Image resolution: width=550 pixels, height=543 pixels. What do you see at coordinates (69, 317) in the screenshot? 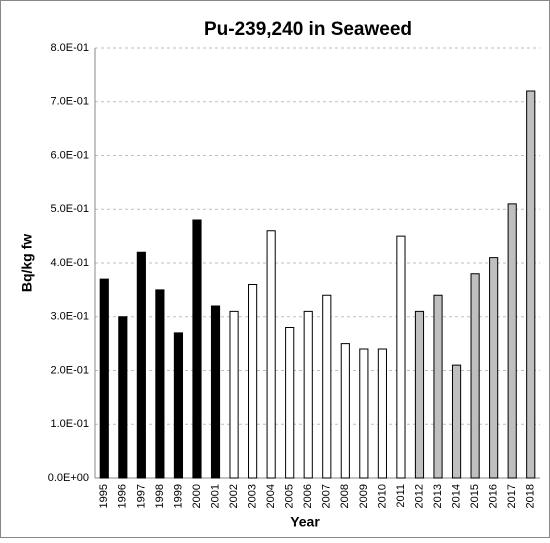
I see `y-tick-label: 3.0E-01` at bounding box center [69, 317].